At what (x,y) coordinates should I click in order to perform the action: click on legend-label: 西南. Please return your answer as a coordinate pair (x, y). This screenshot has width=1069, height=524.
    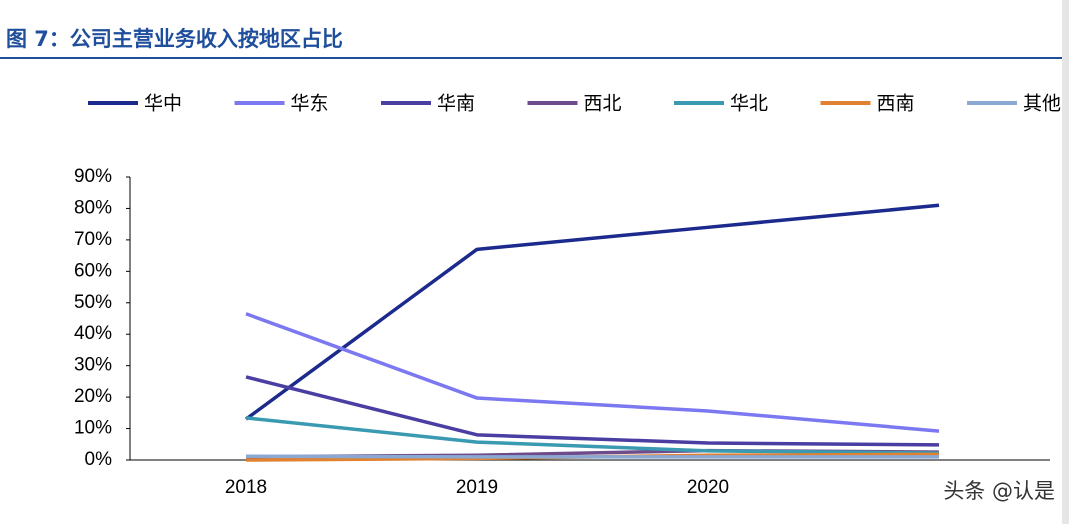
    Looking at the image, I should click on (896, 104).